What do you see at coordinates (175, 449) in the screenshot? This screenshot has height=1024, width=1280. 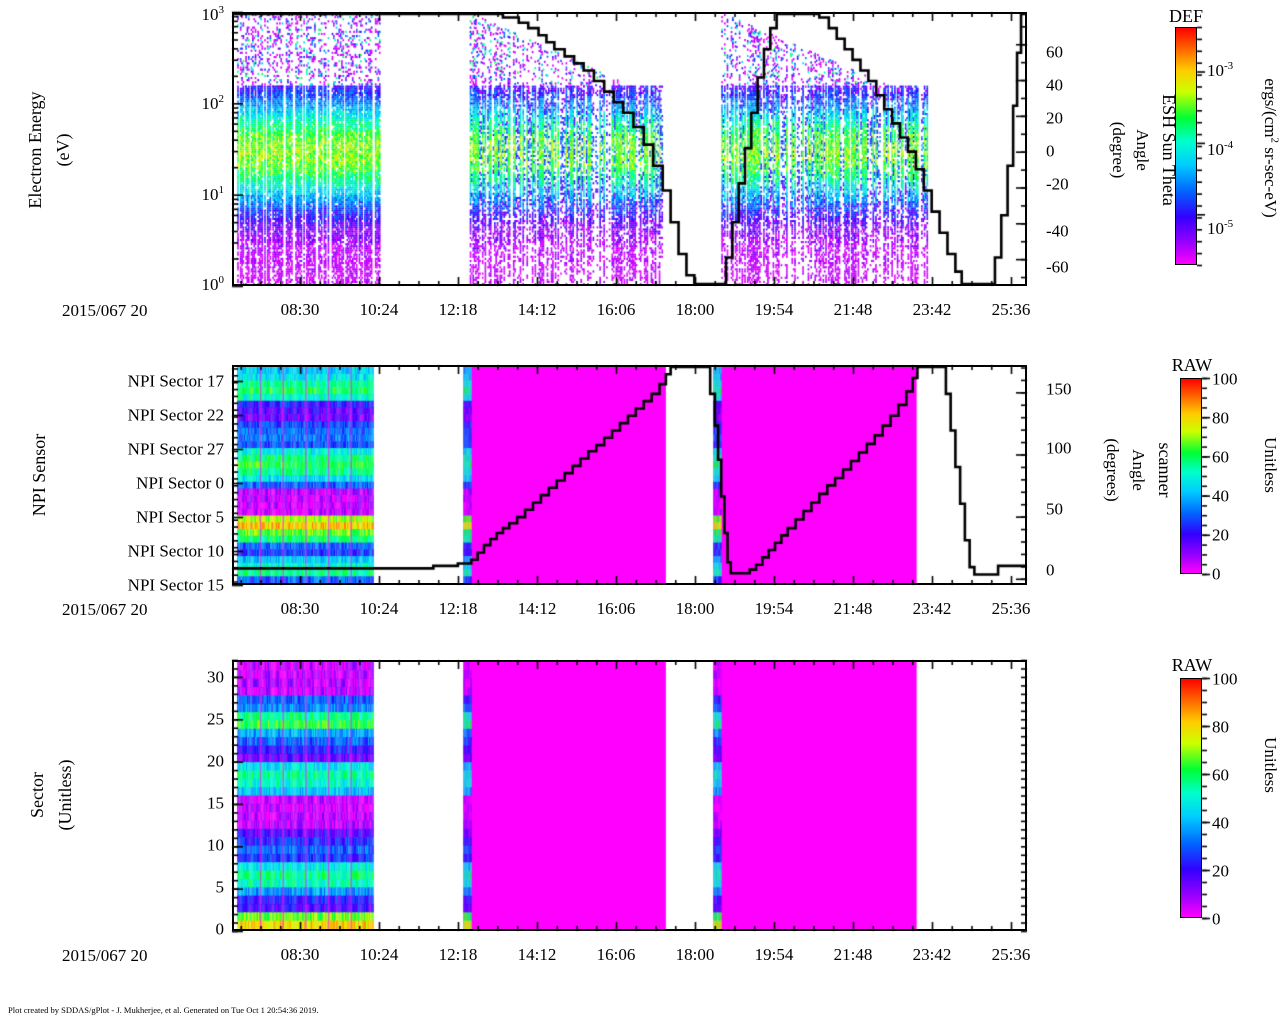 I see `panel2-ytick-s27: NPI Sector 27` at bounding box center [175, 449].